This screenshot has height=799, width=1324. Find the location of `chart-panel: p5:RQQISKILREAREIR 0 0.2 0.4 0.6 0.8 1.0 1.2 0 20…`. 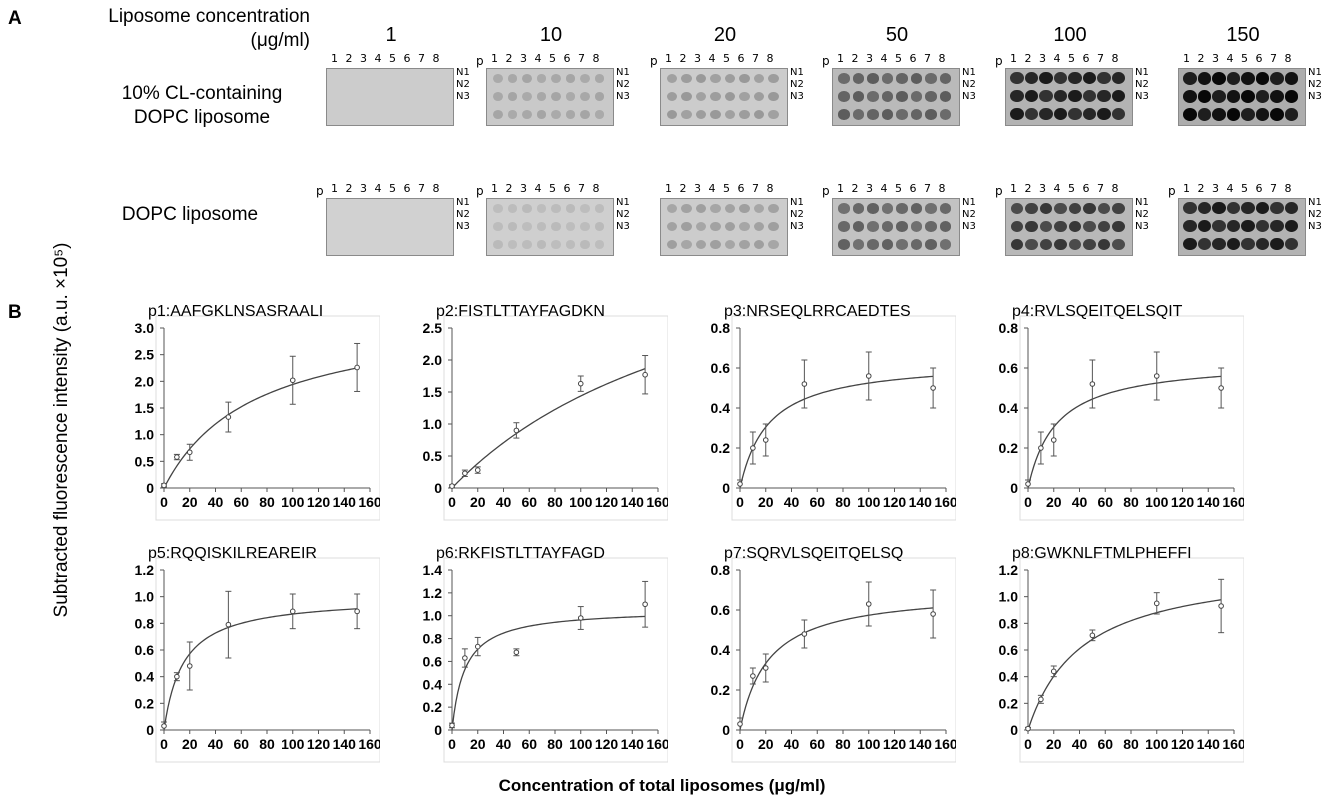

chart-panel: p5:RQQISKILREAREIR 0 0.2 0.4 0.6 0.8 1.0 1.2 0 20… is located at coordinates (257, 654).